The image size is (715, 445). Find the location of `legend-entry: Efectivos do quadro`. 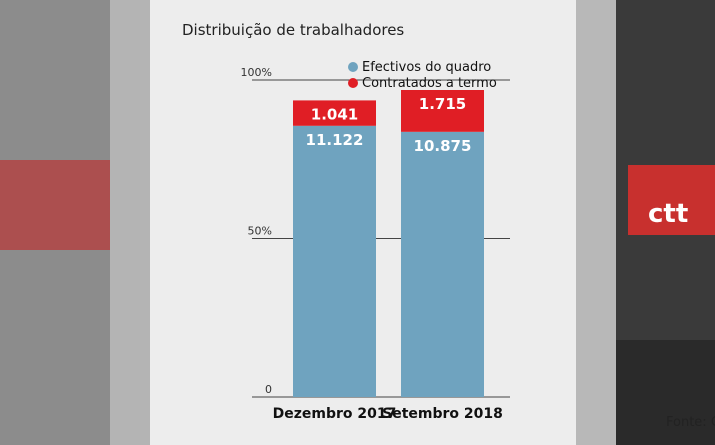

legend-entry: Efectivos do quadro is located at coordinates (426, 67).